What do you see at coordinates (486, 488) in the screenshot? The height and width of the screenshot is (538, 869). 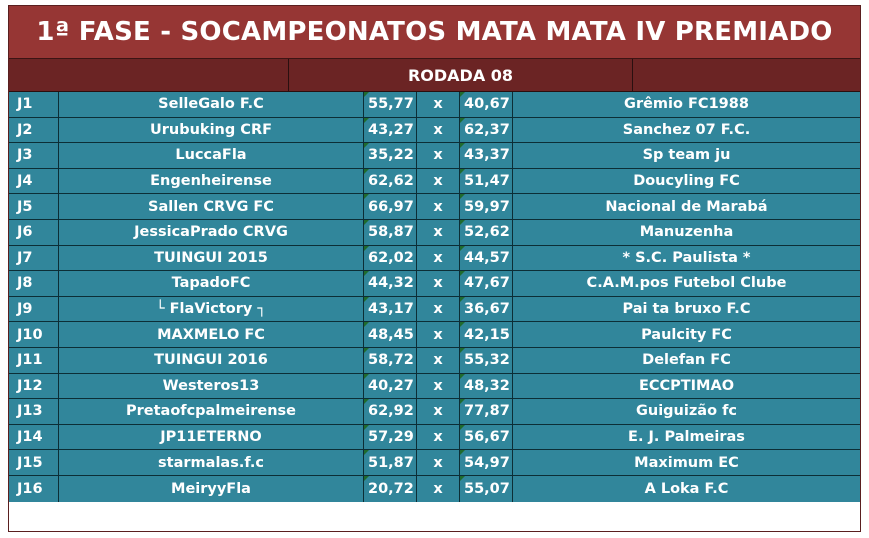 I see `away-score: 55,07` at bounding box center [486, 488].